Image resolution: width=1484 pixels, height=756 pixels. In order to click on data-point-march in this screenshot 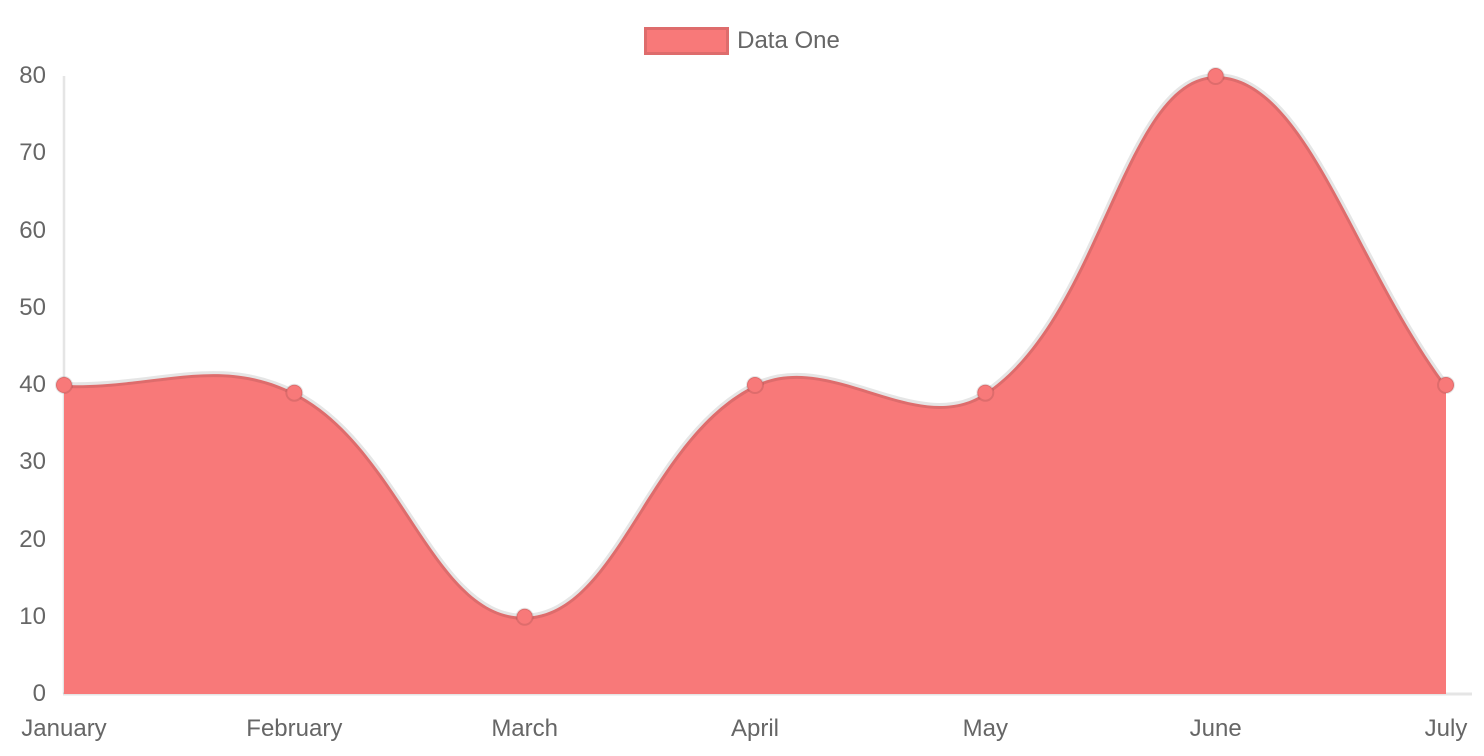, I will do `click(524, 616)`.